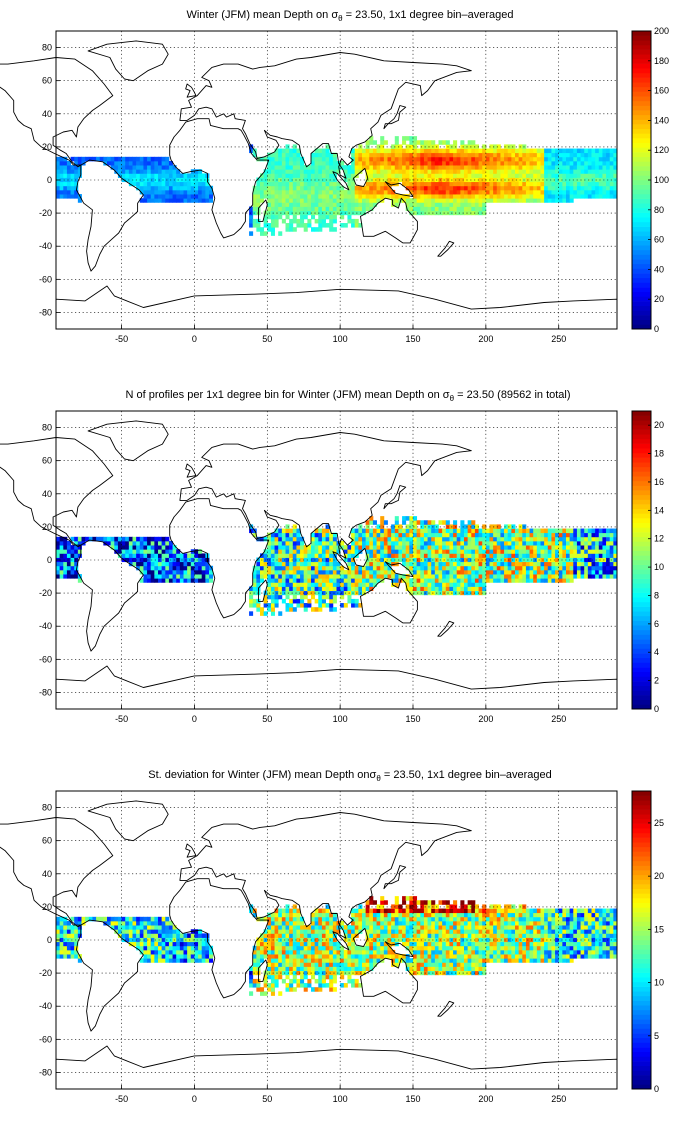  Describe the element at coordinates (360, 177) in the screenshot. I see `coastline-borneo` at that location.